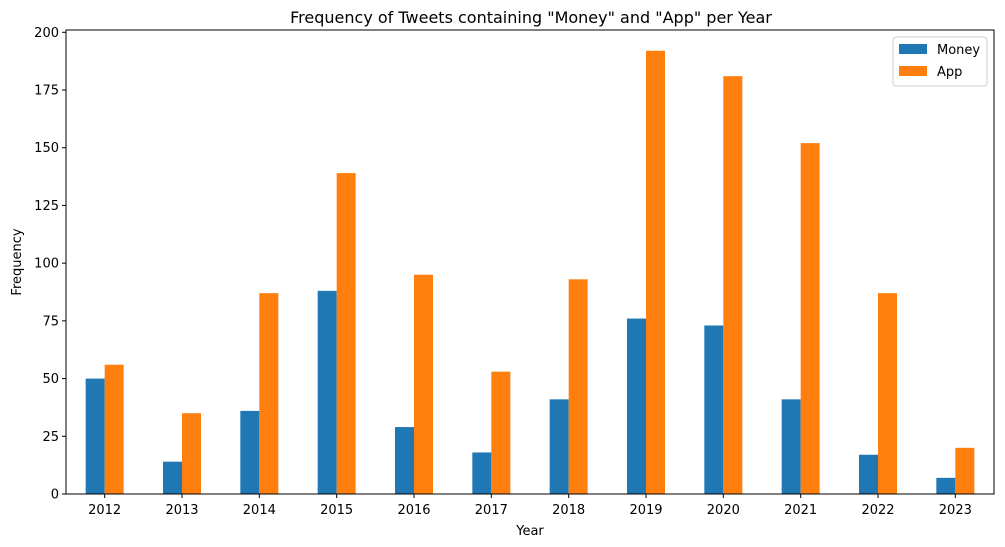  I want to click on bar-app-2015, so click(346, 333).